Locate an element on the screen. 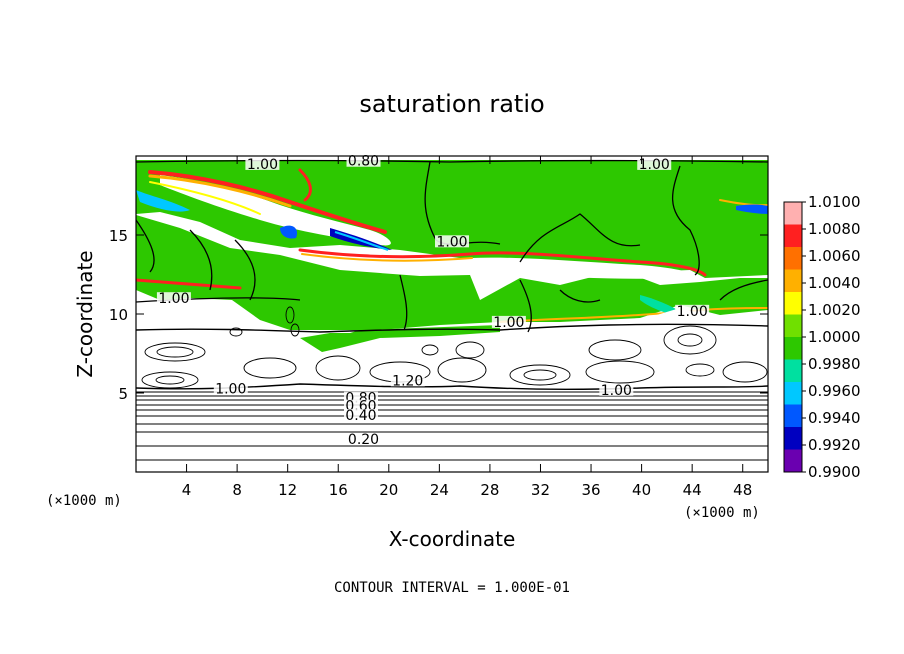 This screenshot has width=904, height=654. contour-label: 0.40 is located at coordinates (360, 416).